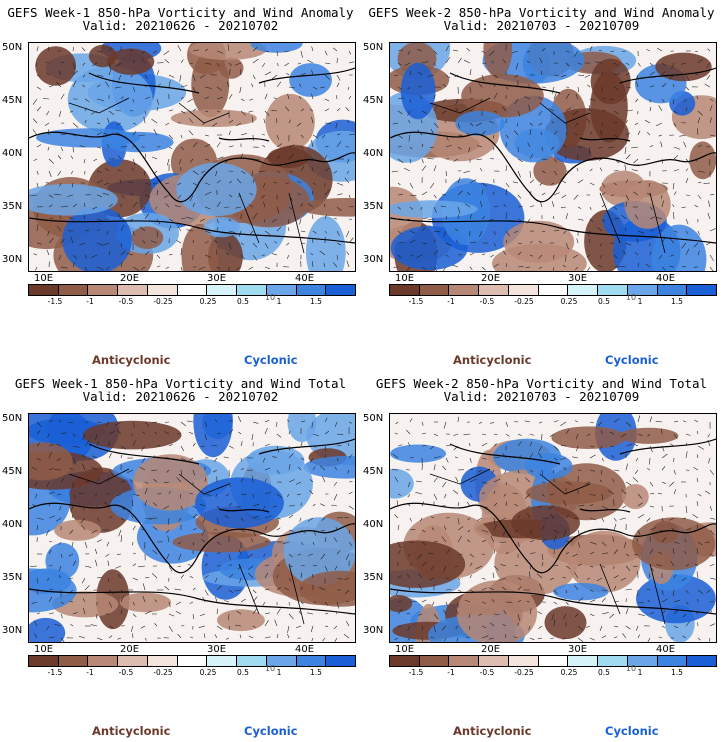  What do you see at coordinates (180, 25) in the screenshot?
I see `panel-valid-dates: Valid: 20210626 - 20210702` at bounding box center [180, 25].